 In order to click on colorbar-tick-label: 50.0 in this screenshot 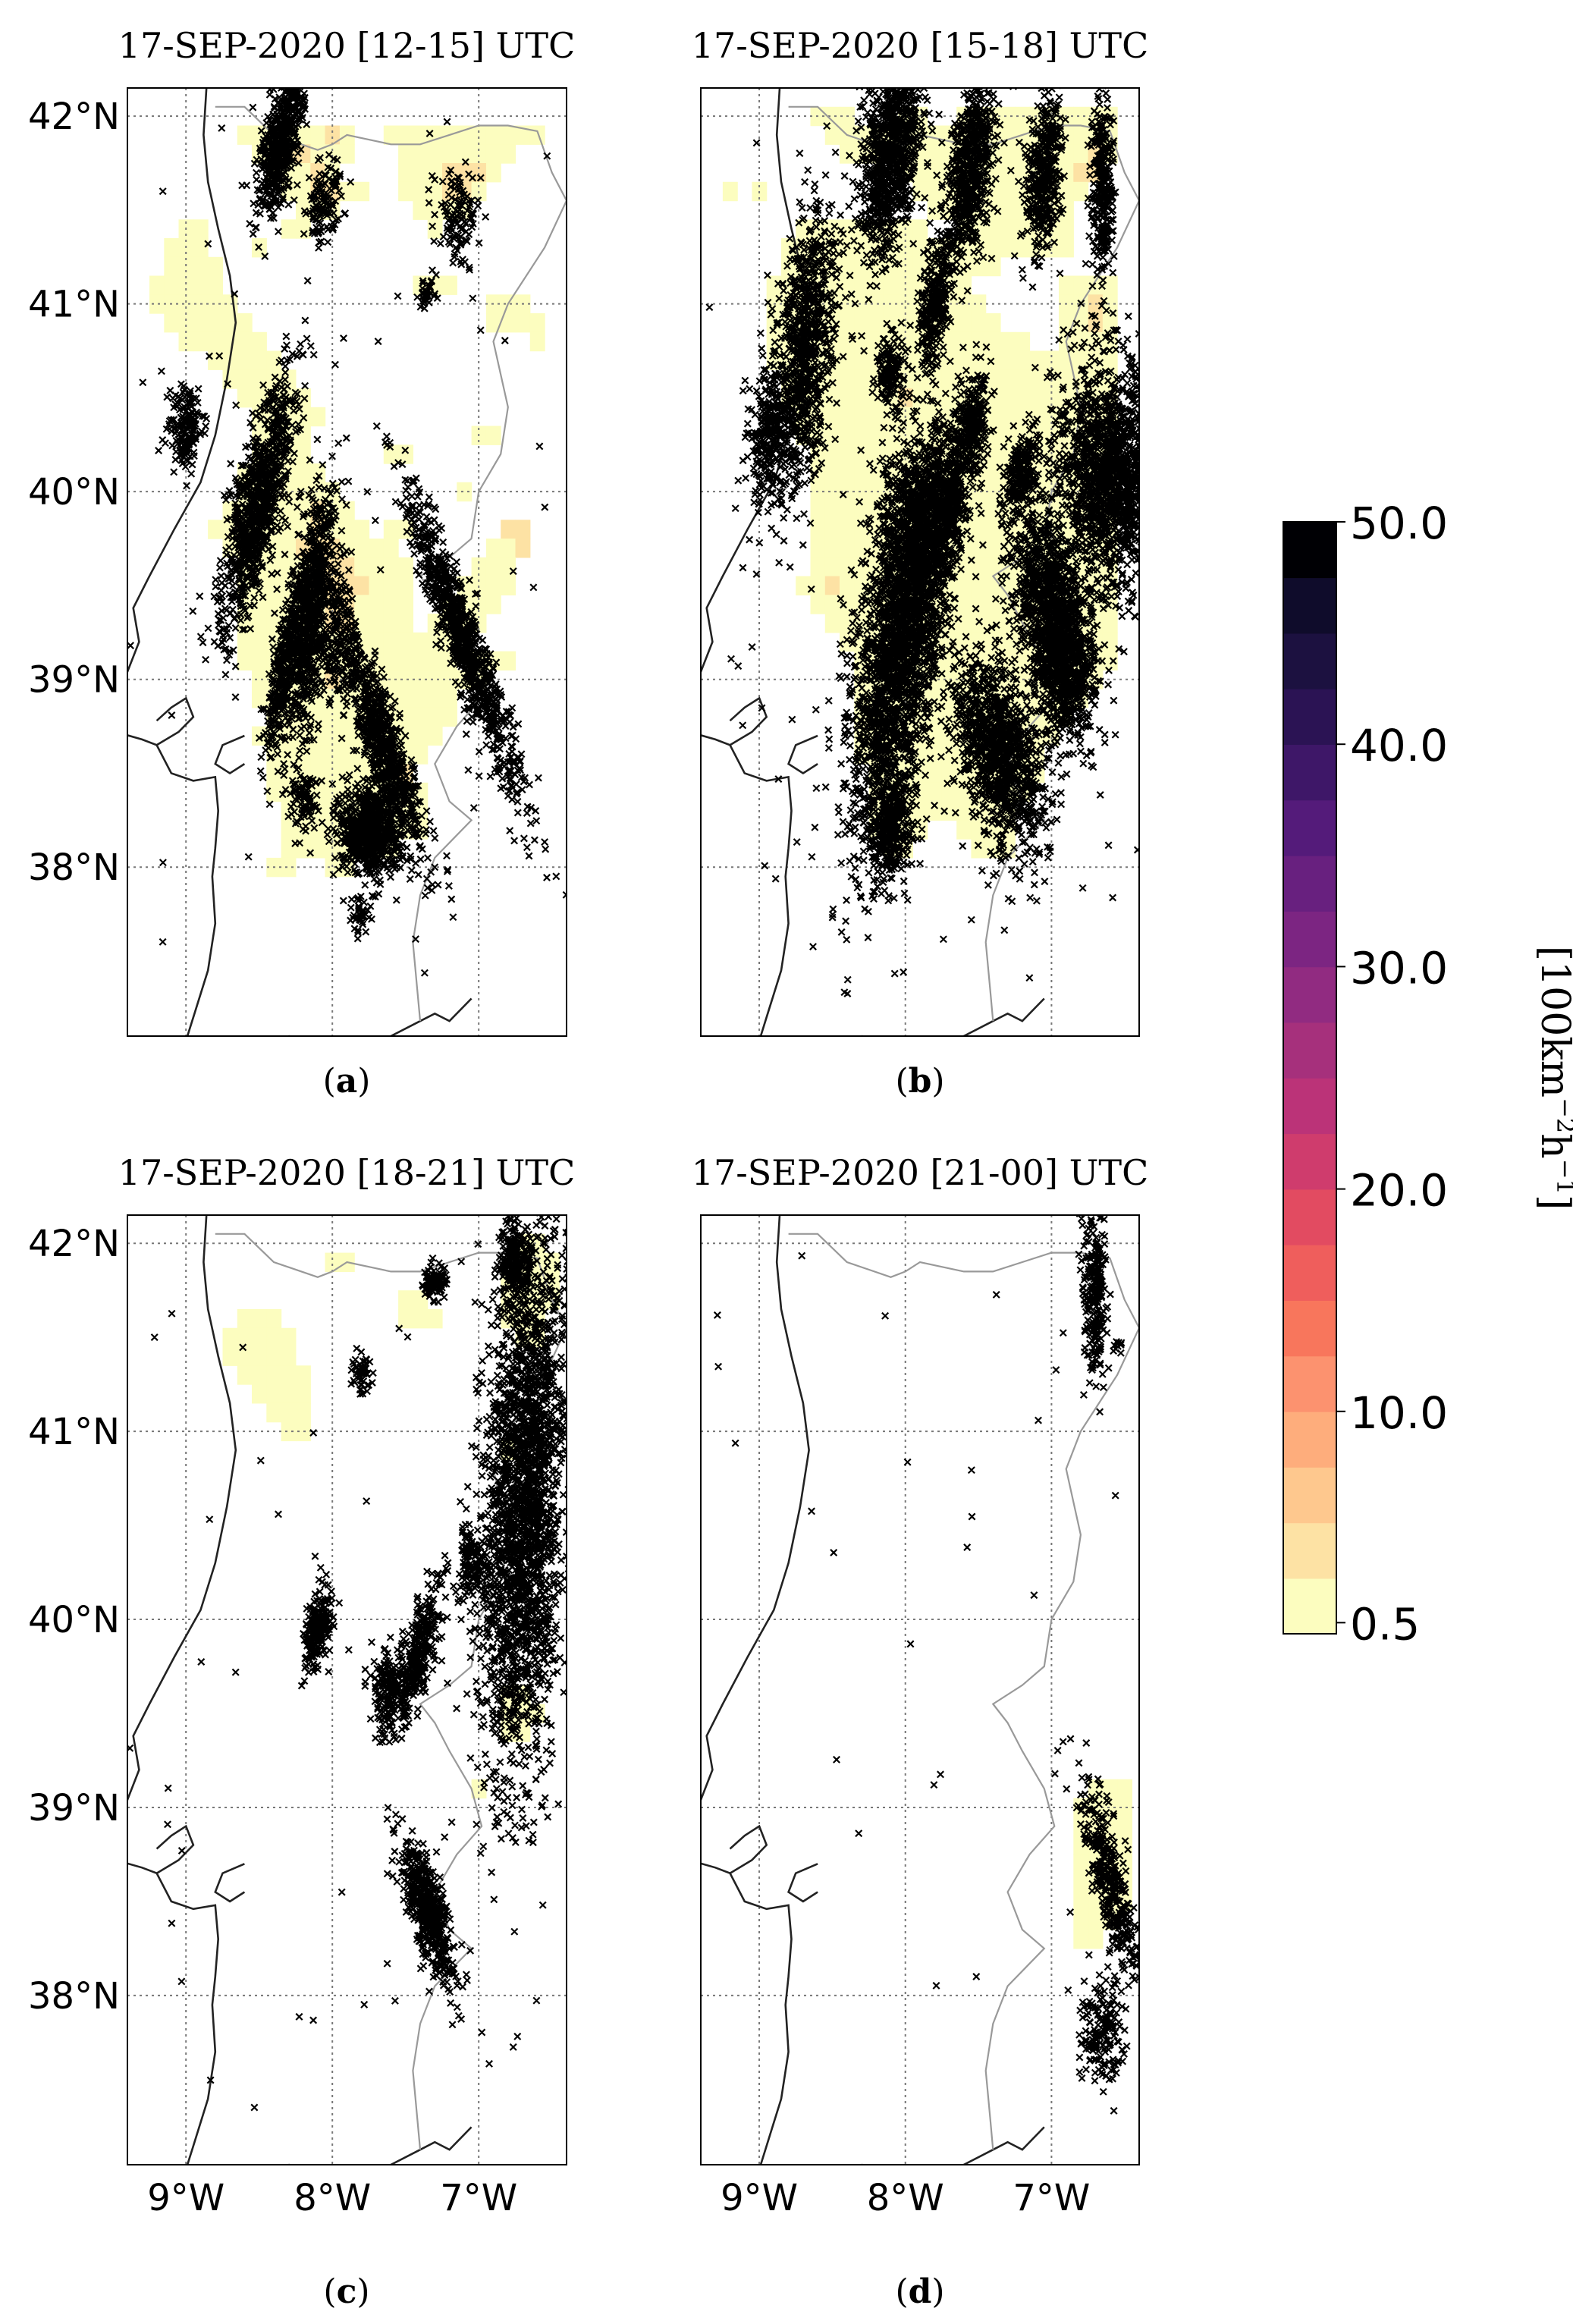, I will do `click(1399, 523)`.